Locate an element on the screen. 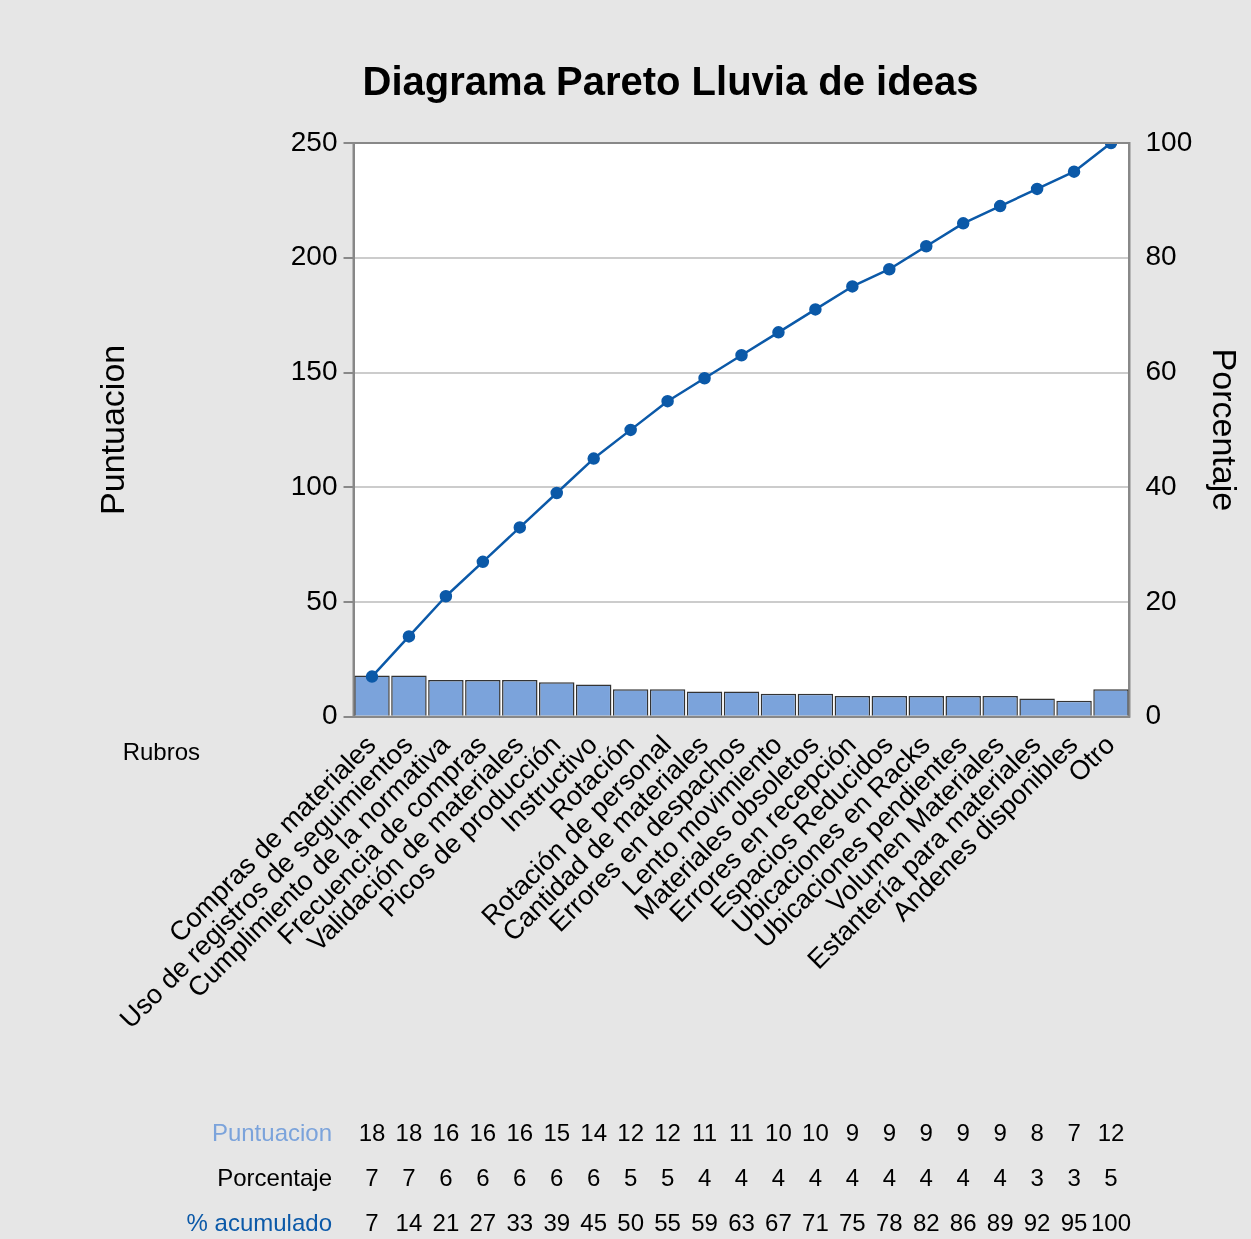 The height and width of the screenshot is (1239, 1251). y2-tick-label: 100 is located at coordinates (1169, 141).